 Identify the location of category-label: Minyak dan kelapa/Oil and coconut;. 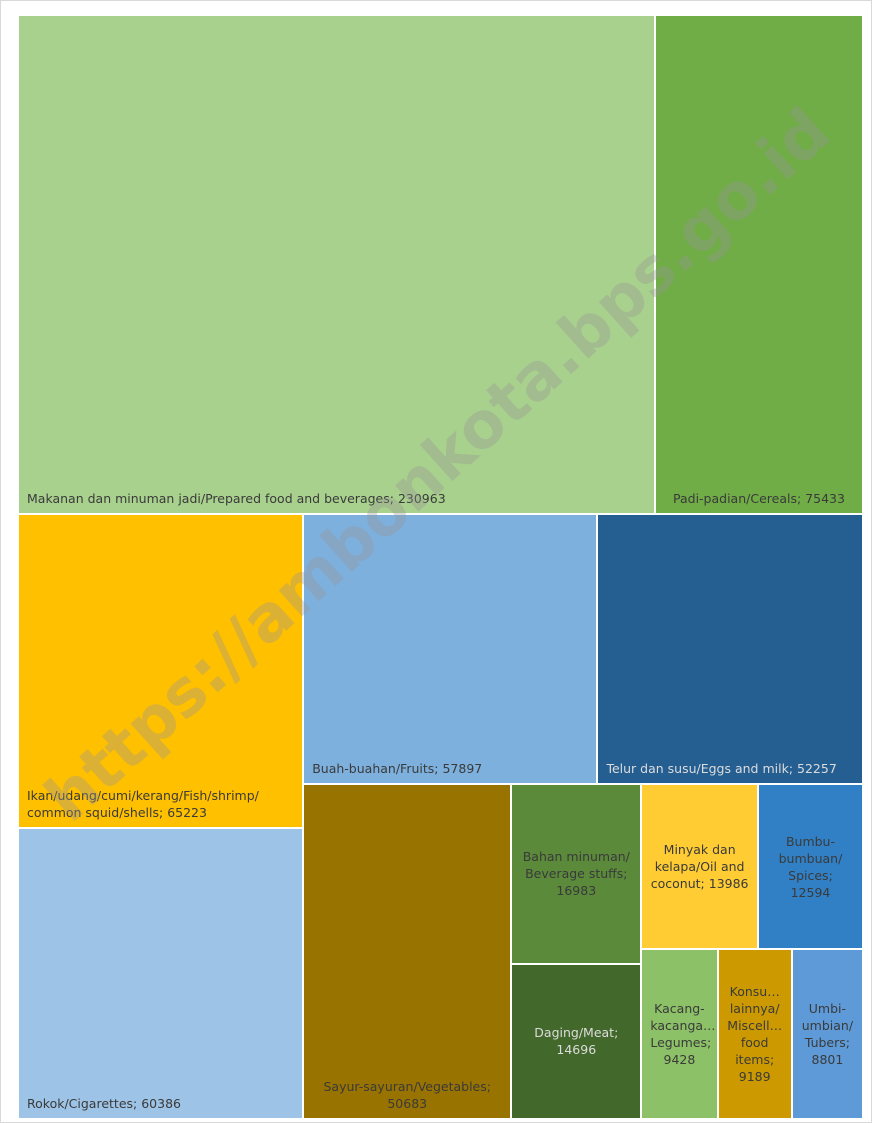
(697, 866).